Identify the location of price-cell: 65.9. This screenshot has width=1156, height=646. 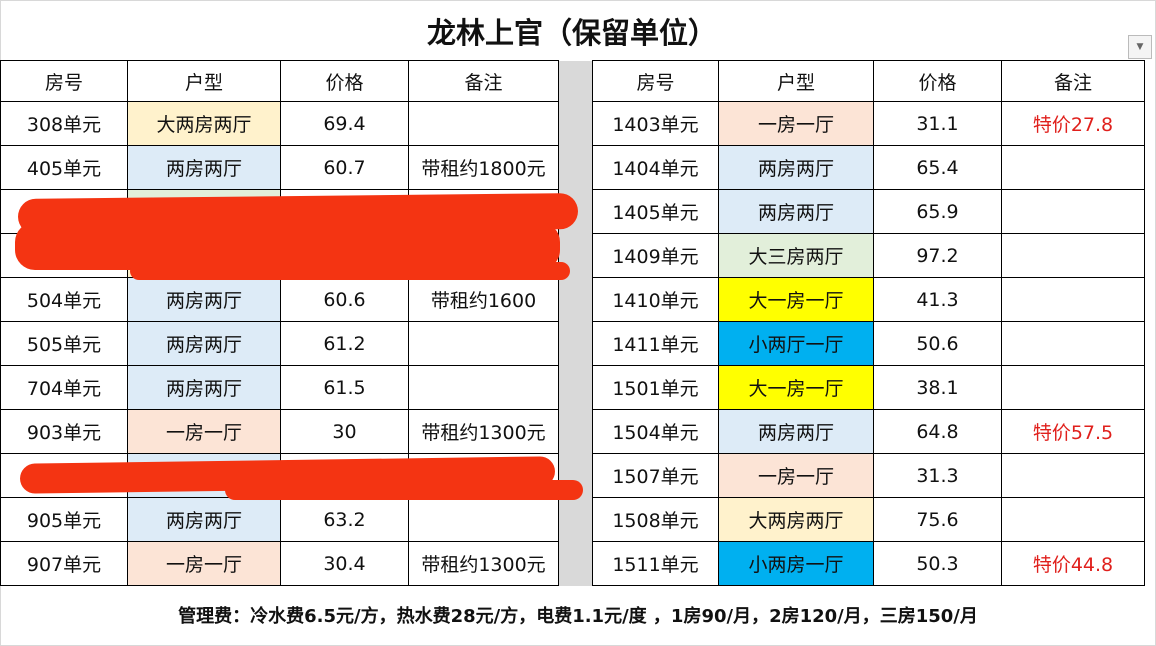
(937, 211).